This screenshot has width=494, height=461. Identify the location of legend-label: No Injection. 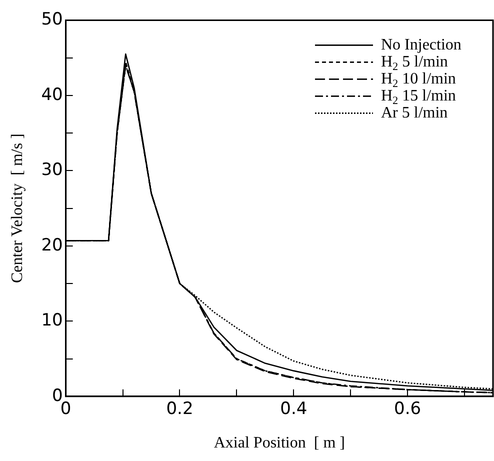
(421, 45).